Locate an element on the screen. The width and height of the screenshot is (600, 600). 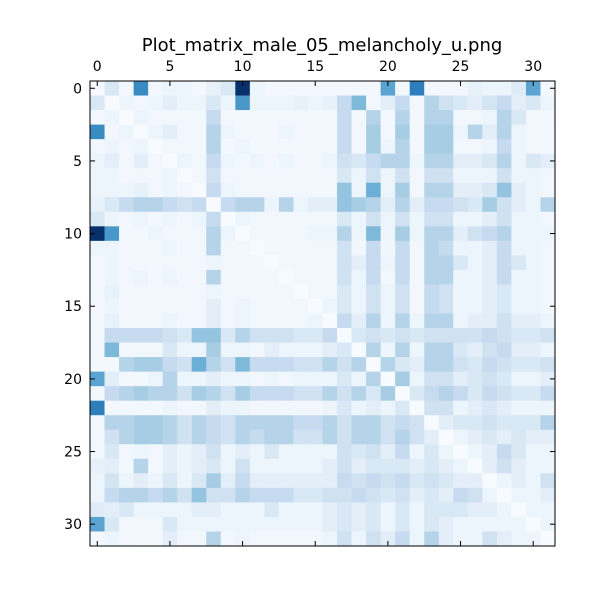
y-tick-label: 10 is located at coordinates (73, 235).